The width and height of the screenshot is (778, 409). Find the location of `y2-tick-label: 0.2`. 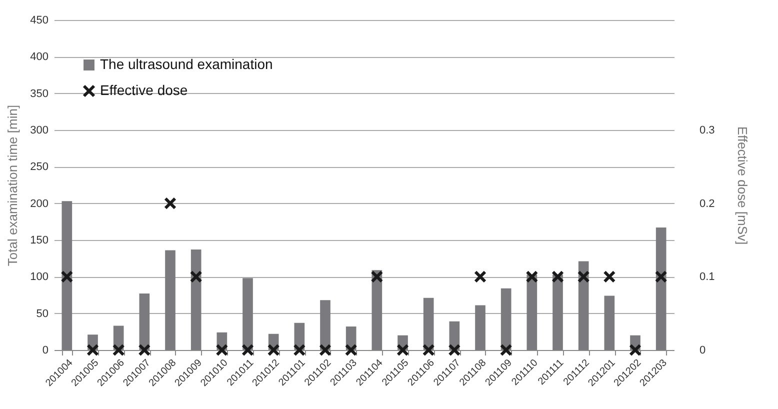

y2-tick-label: 0.2 is located at coordinates (707, 204).